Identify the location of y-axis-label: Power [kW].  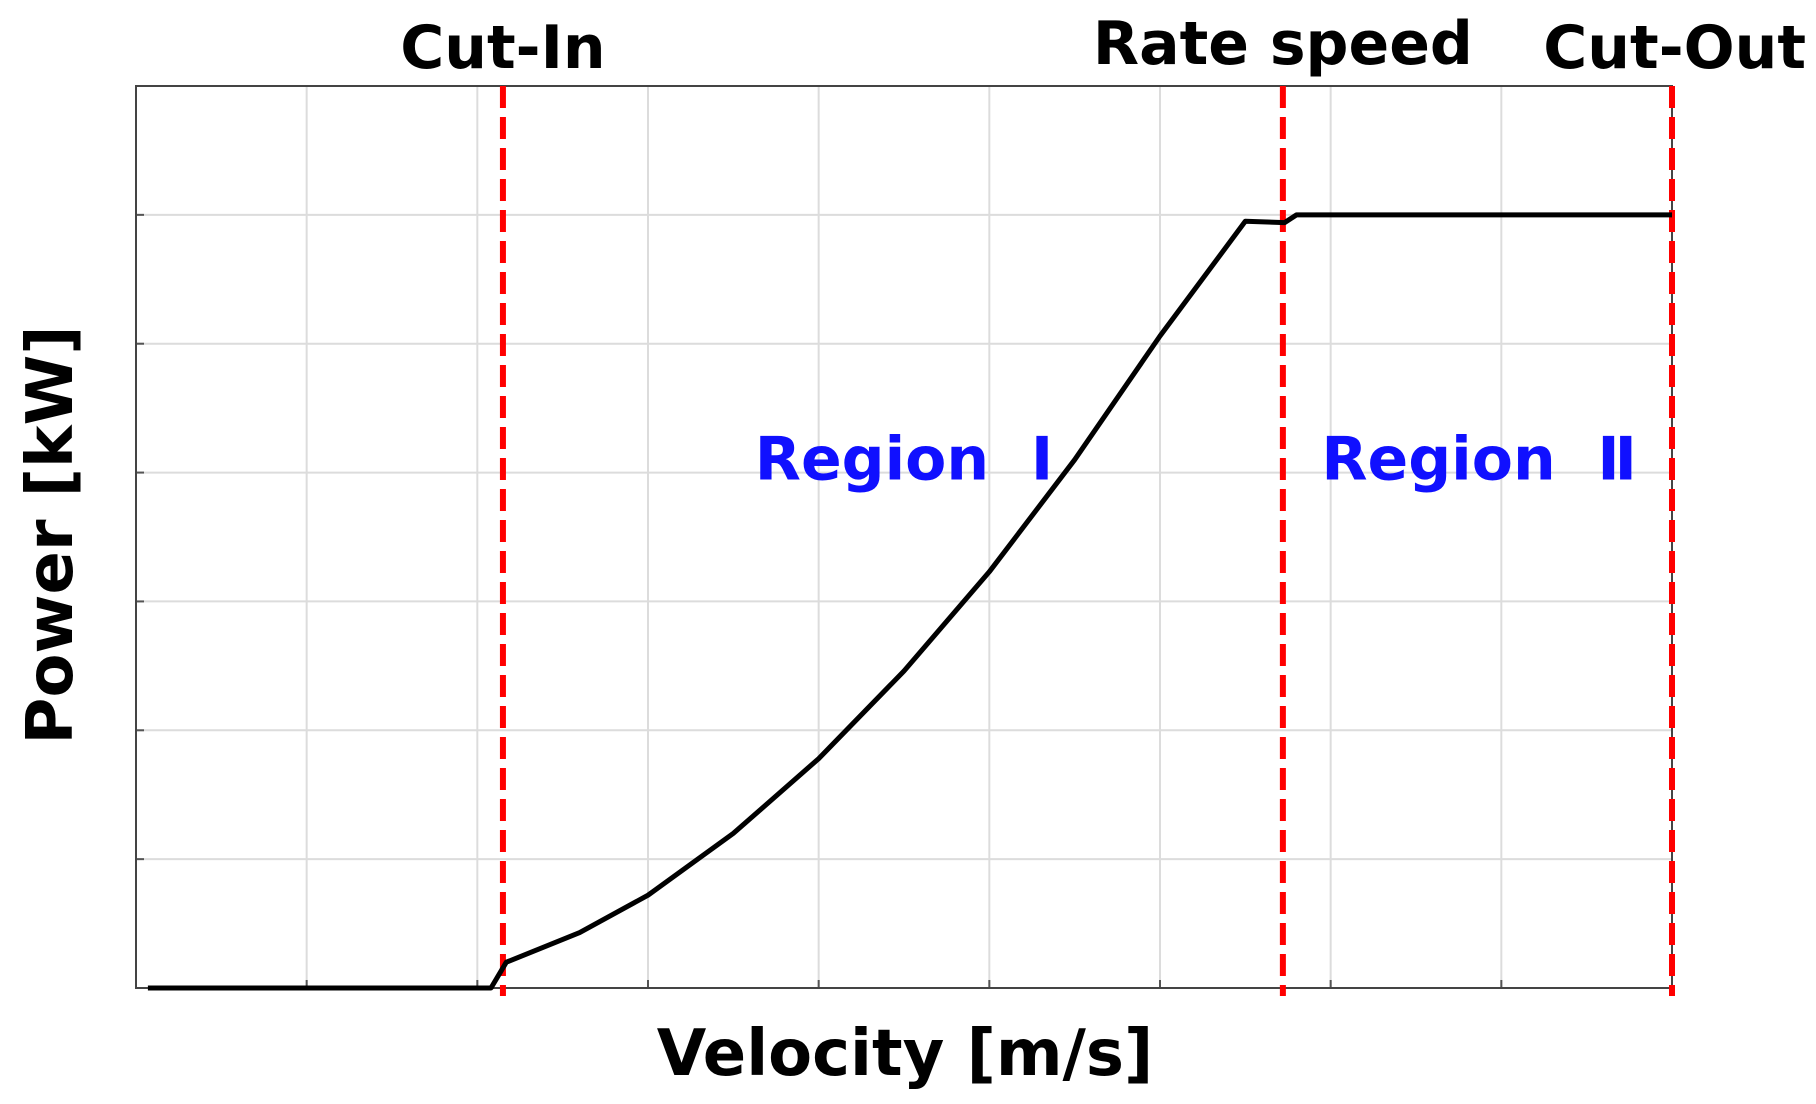
(51, 535).